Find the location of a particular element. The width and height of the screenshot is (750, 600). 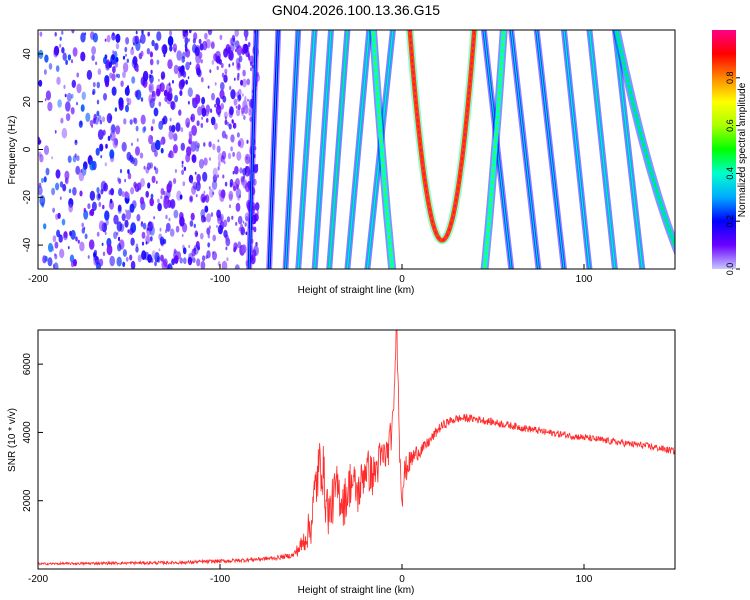

heatmap-streak-core is located at coordinates (576, 149).